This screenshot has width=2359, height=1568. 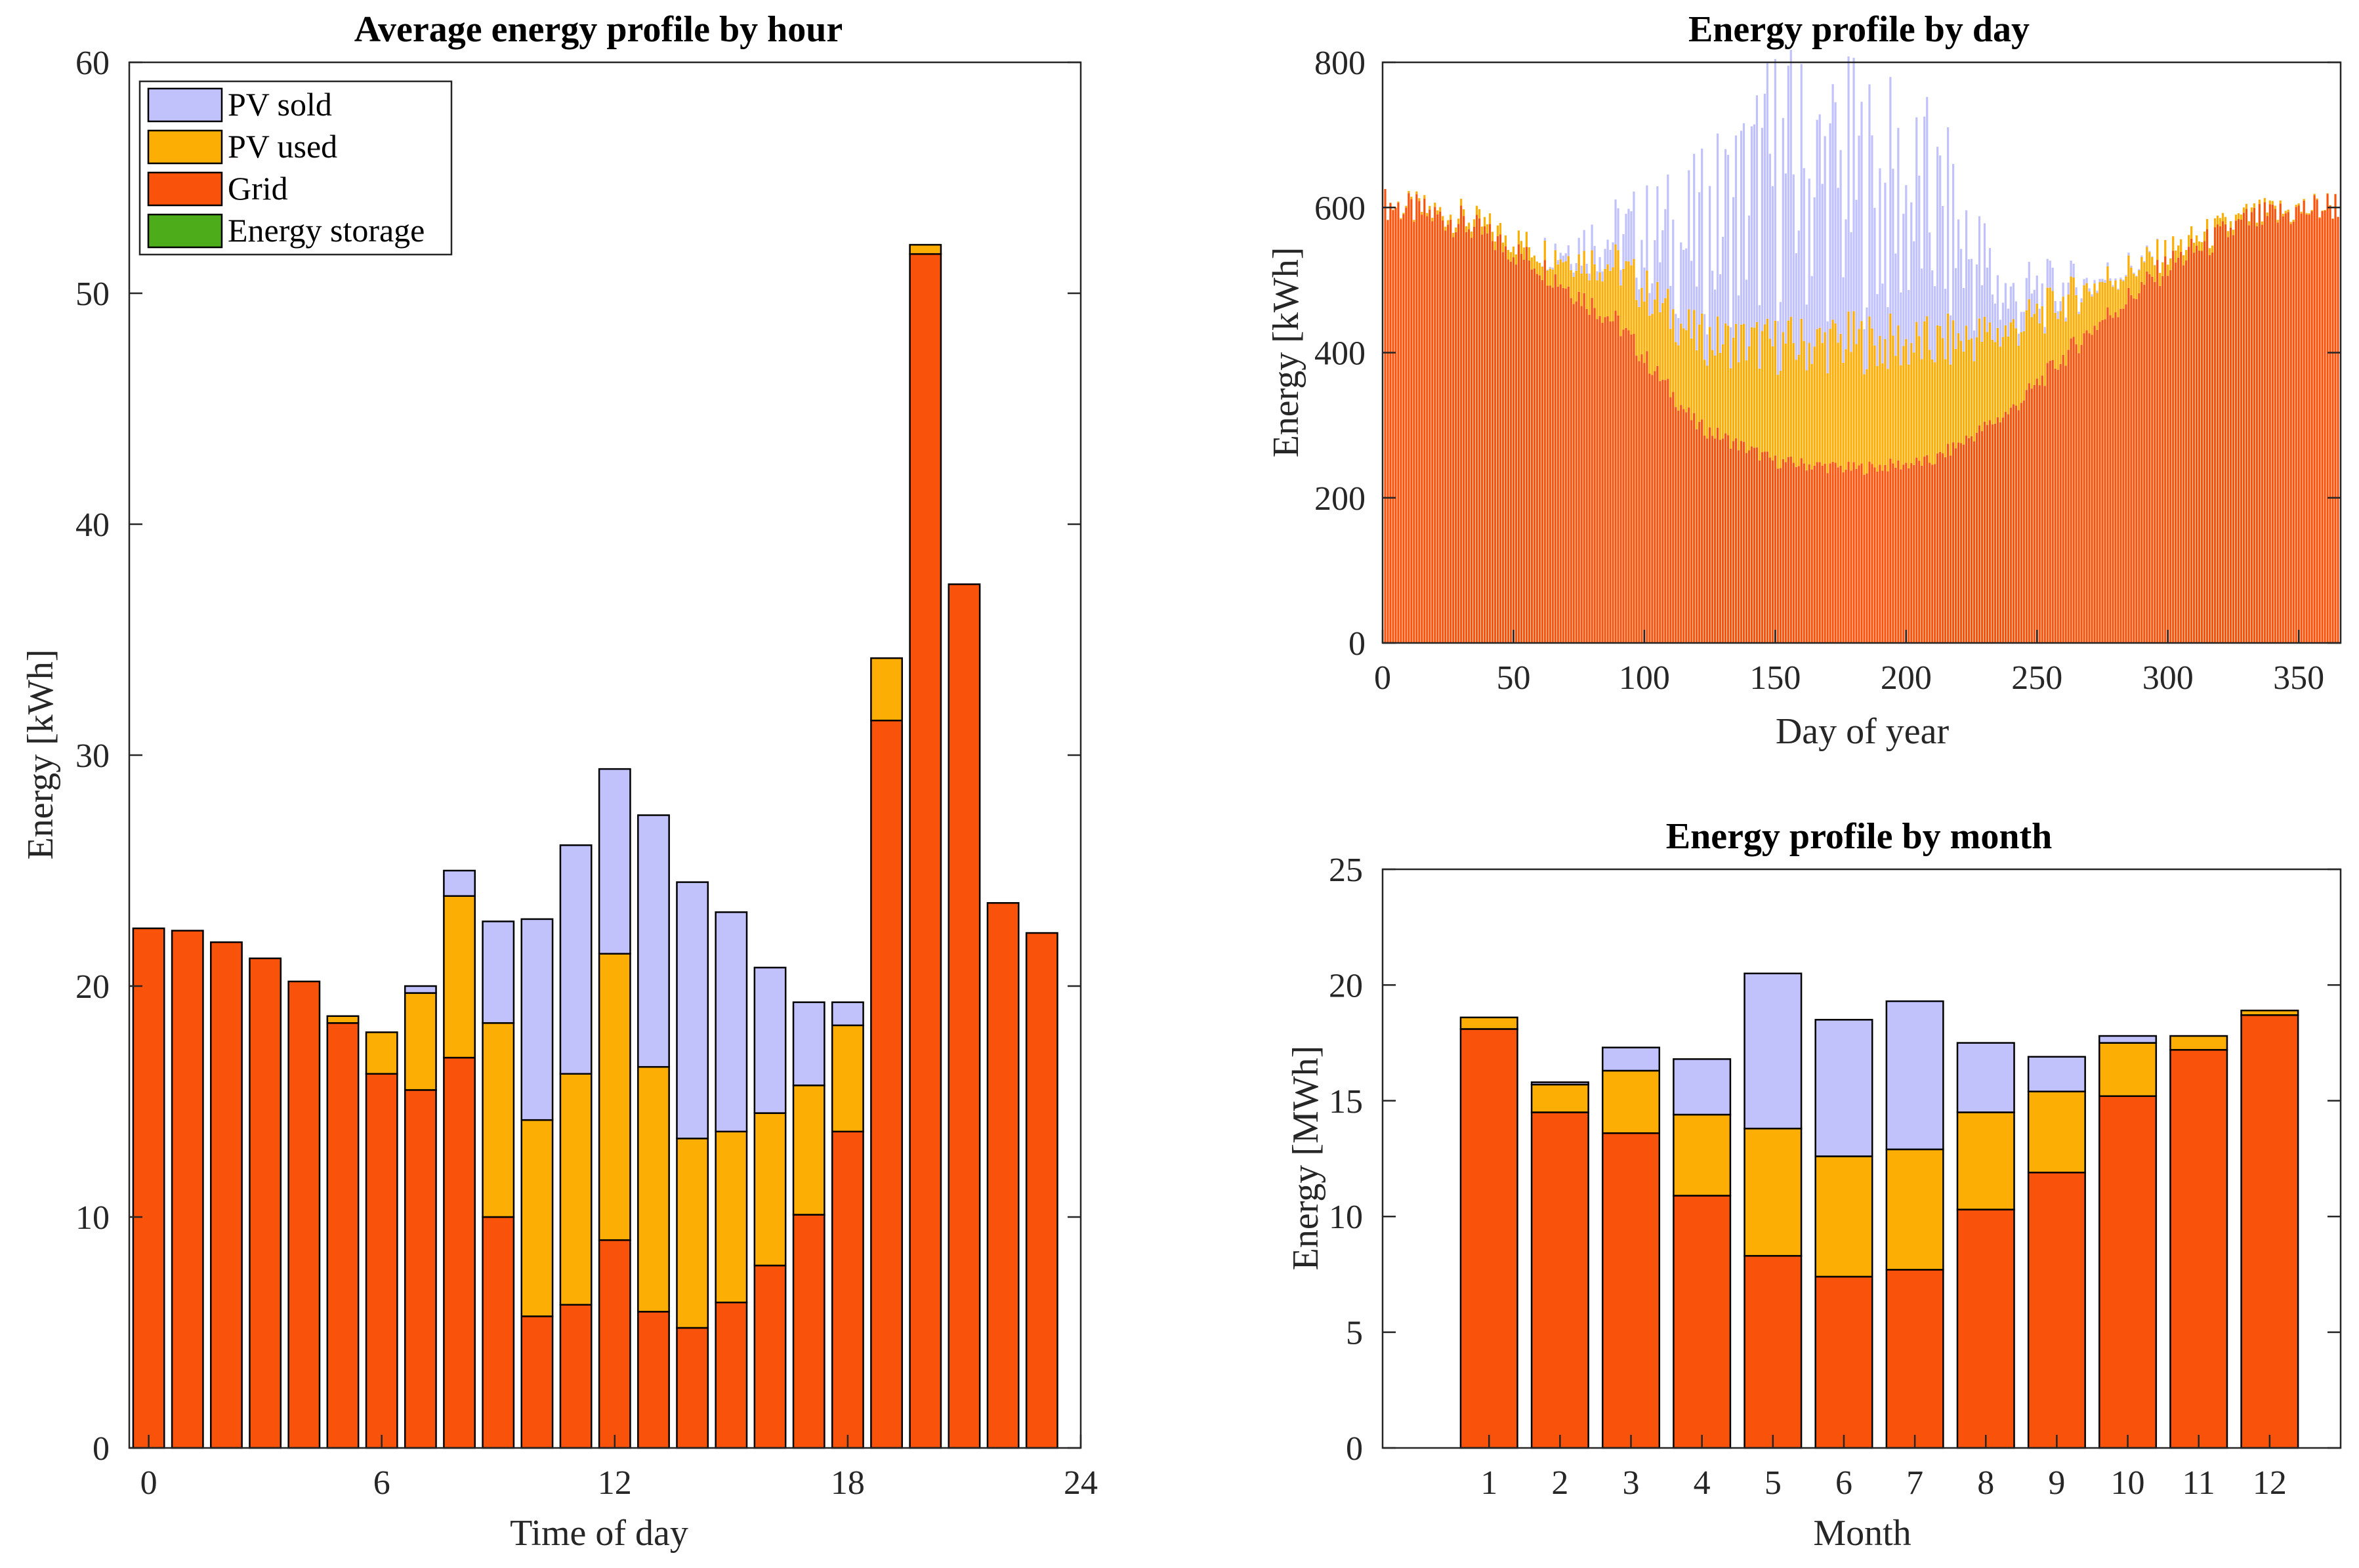 I want to click on monthly-y-tick-label: 20, so click(x=1346, y=985).